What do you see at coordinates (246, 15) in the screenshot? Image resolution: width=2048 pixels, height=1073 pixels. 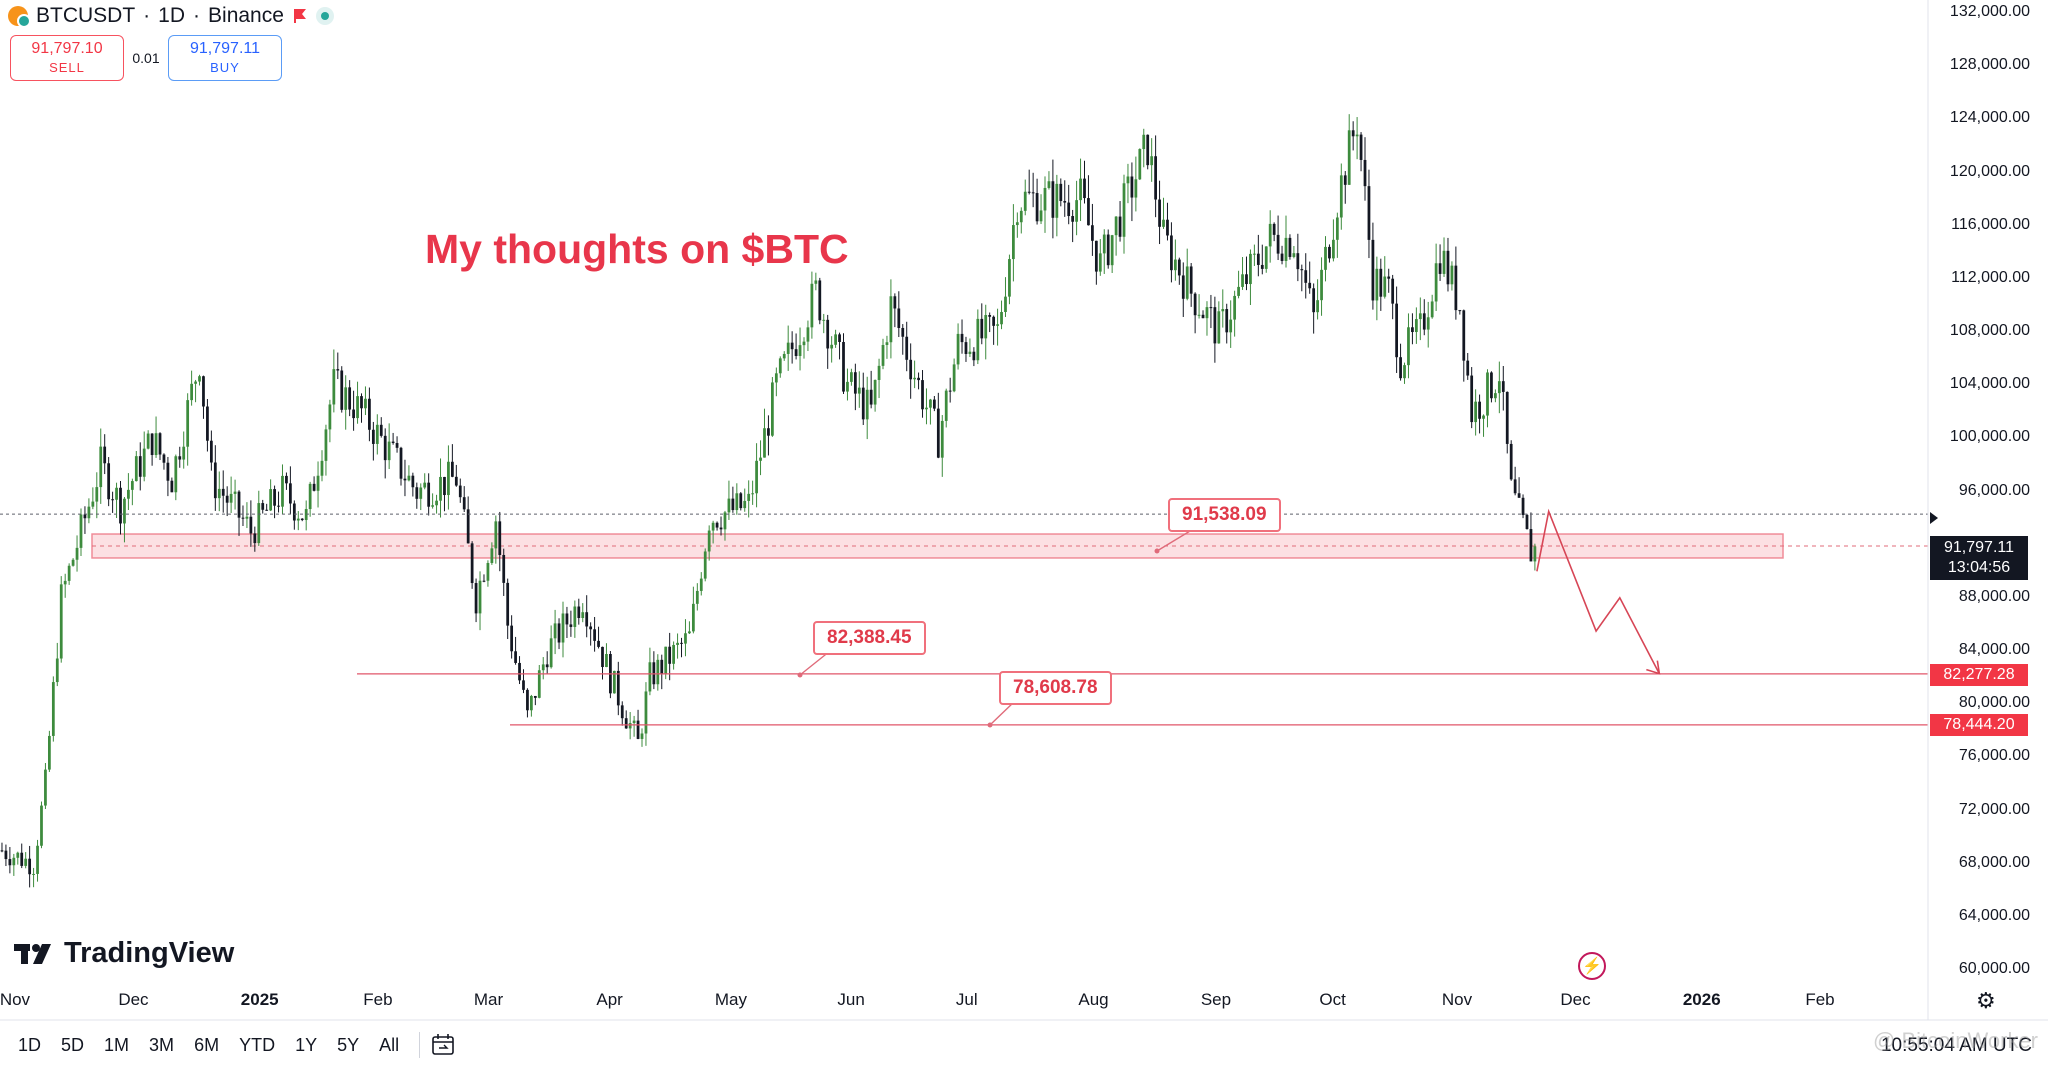 I see `exchange-name: Binance` at bounding box center [246, 15].